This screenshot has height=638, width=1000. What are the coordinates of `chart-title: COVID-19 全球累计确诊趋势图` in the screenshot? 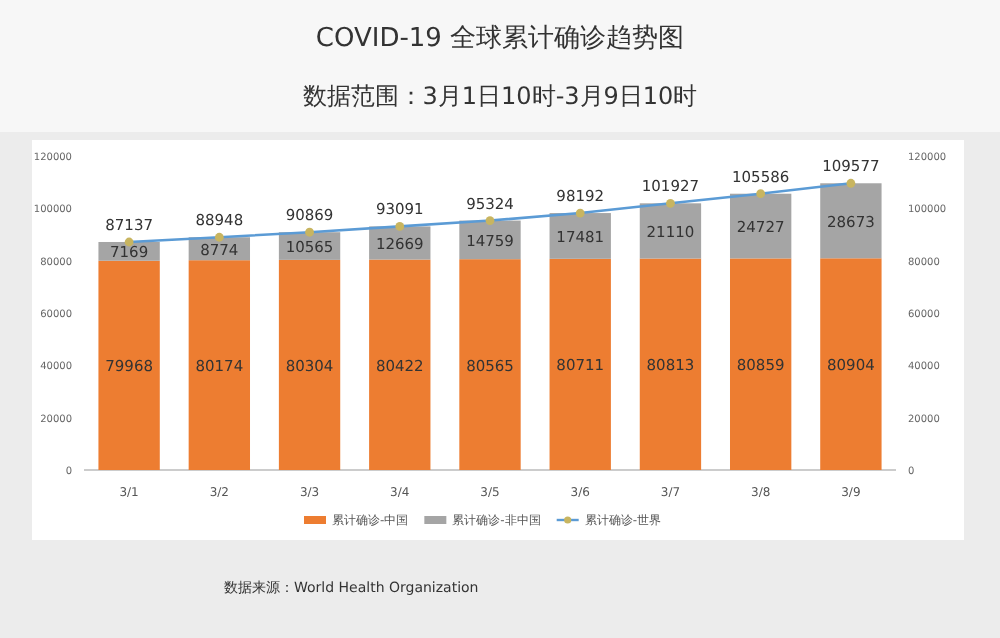 It's located at (500, 39).